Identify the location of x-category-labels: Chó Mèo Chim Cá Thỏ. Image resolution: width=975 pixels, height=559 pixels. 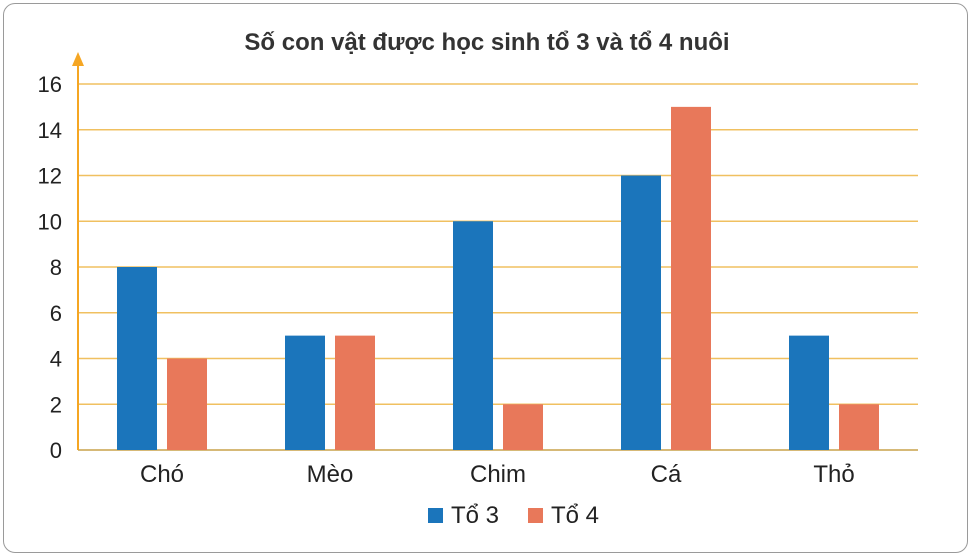
(497, 474).